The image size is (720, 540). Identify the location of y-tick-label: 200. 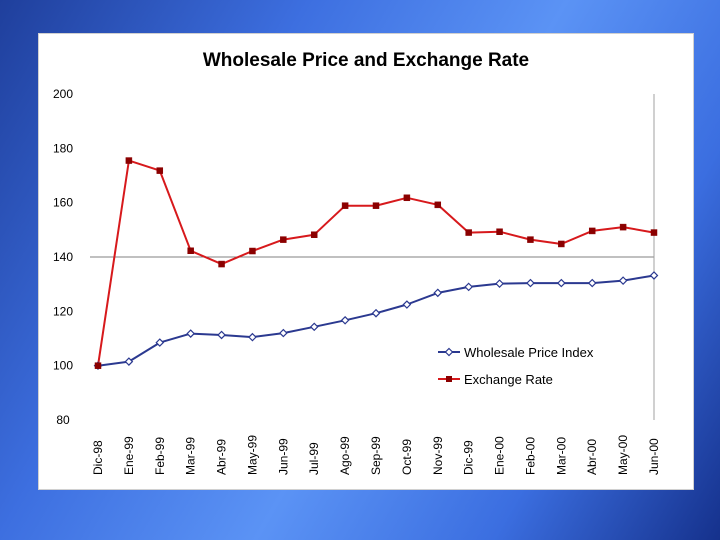
(63, 94).